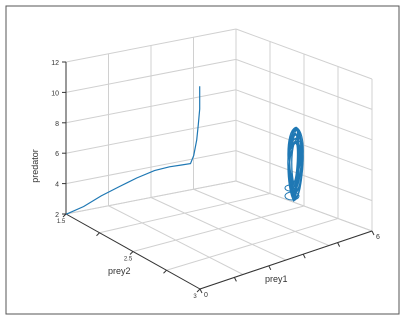 This screenshot has height=326, width=405. I want to click on x-axis-label: prey1, so click(276, 279).